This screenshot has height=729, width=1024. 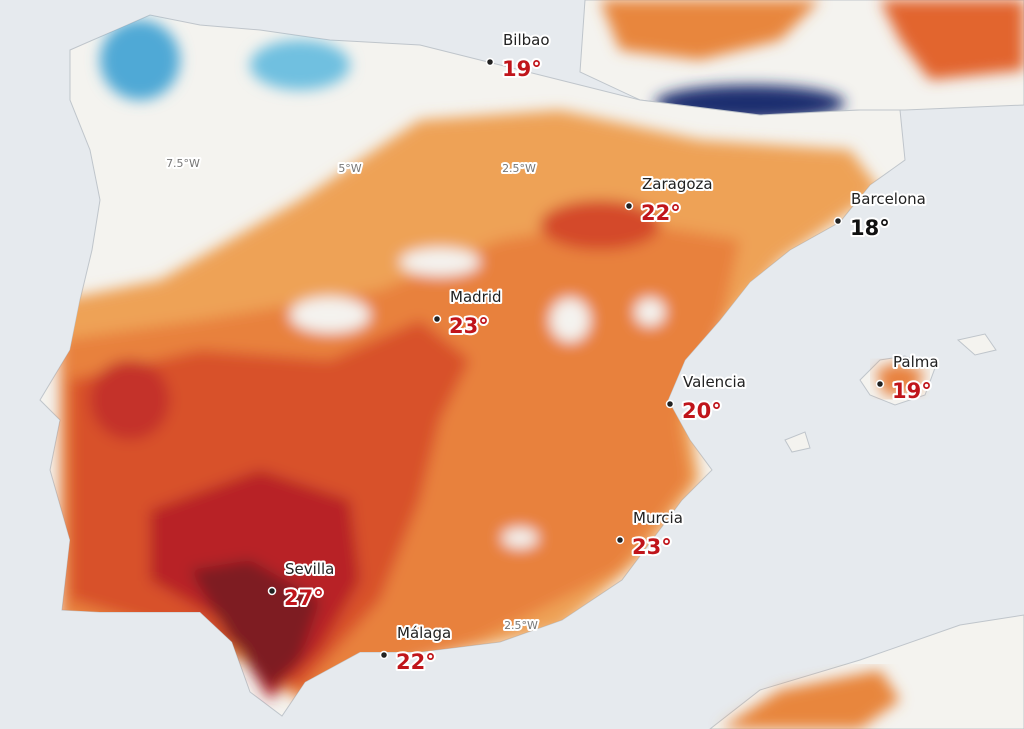 I want to click on city-name: Madrid, so click(x=476, y=297).